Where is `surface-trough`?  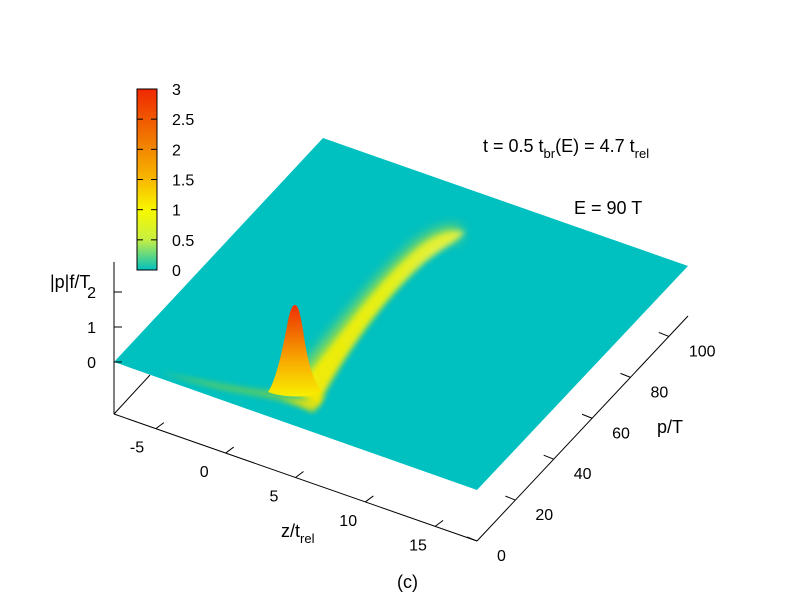
surface-trough is located at coordinates (239, 392).